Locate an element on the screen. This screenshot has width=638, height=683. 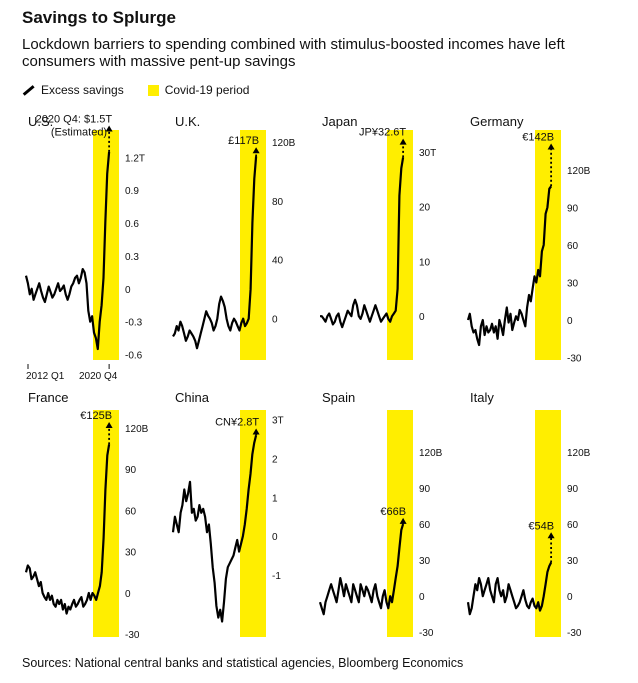
legend-line-label: Excess savings is located at coordinates (82, 90).